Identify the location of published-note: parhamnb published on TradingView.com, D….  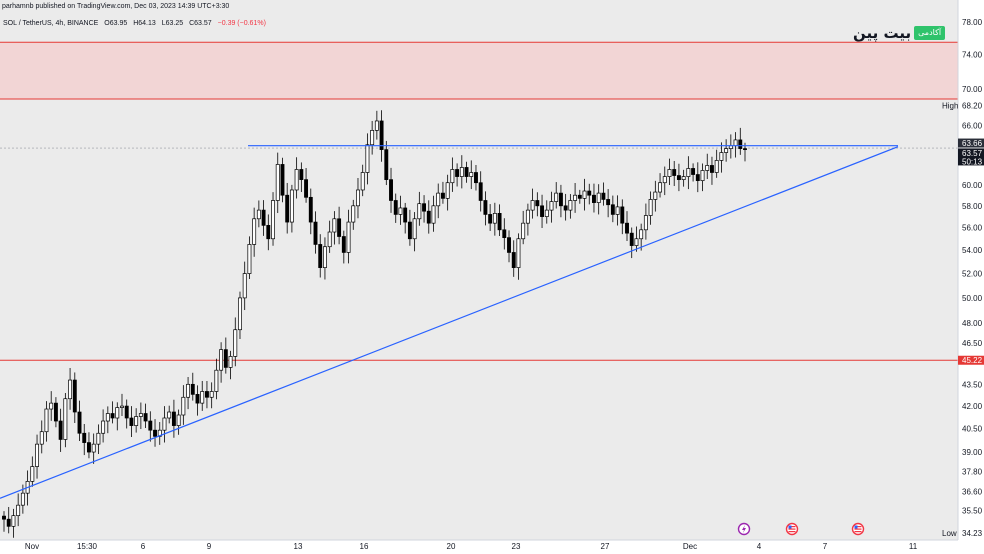
(116, 6).